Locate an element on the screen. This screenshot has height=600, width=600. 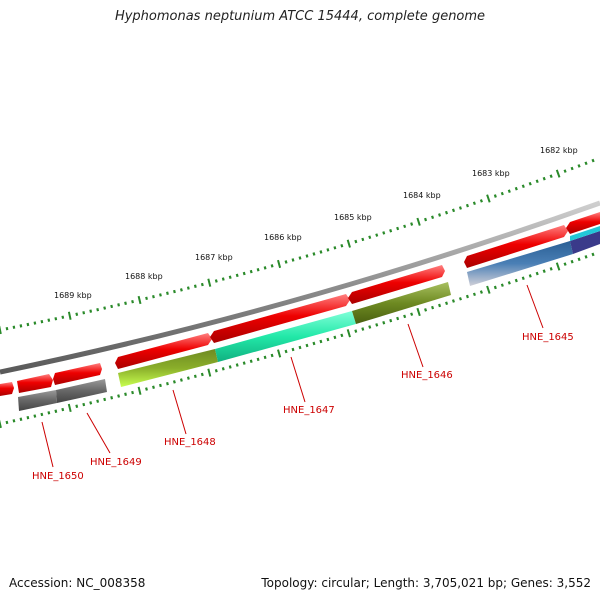
ruler-label: 1683 kbp is located at coordinates (491, 173).